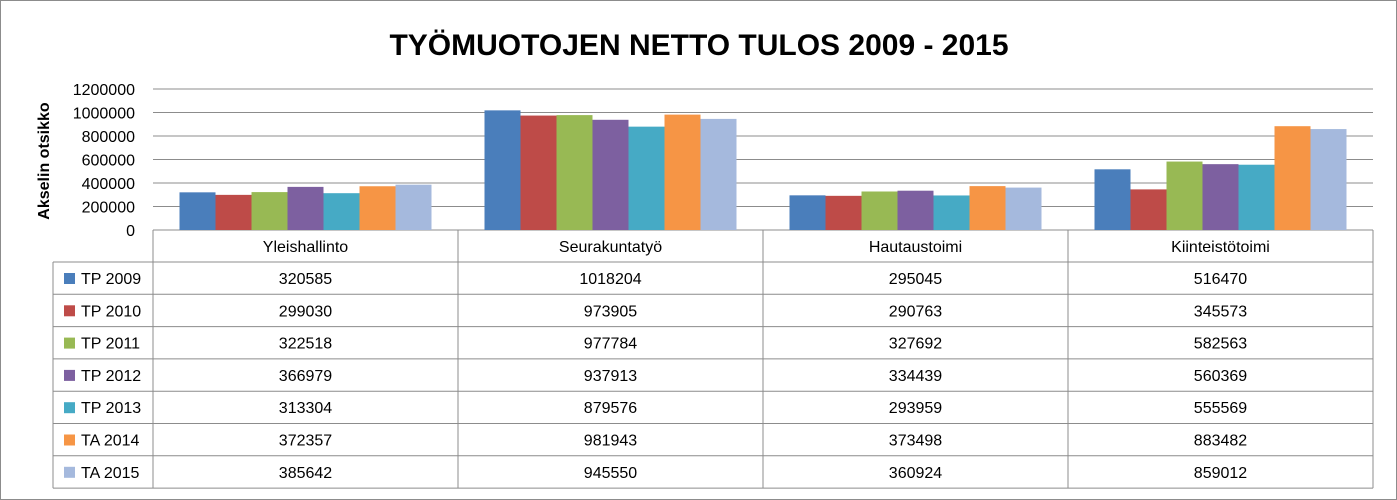 Image resolution: width=1397 pixels, height=500 pixels. I want to click on data-label: 981943, so click(610, 441).